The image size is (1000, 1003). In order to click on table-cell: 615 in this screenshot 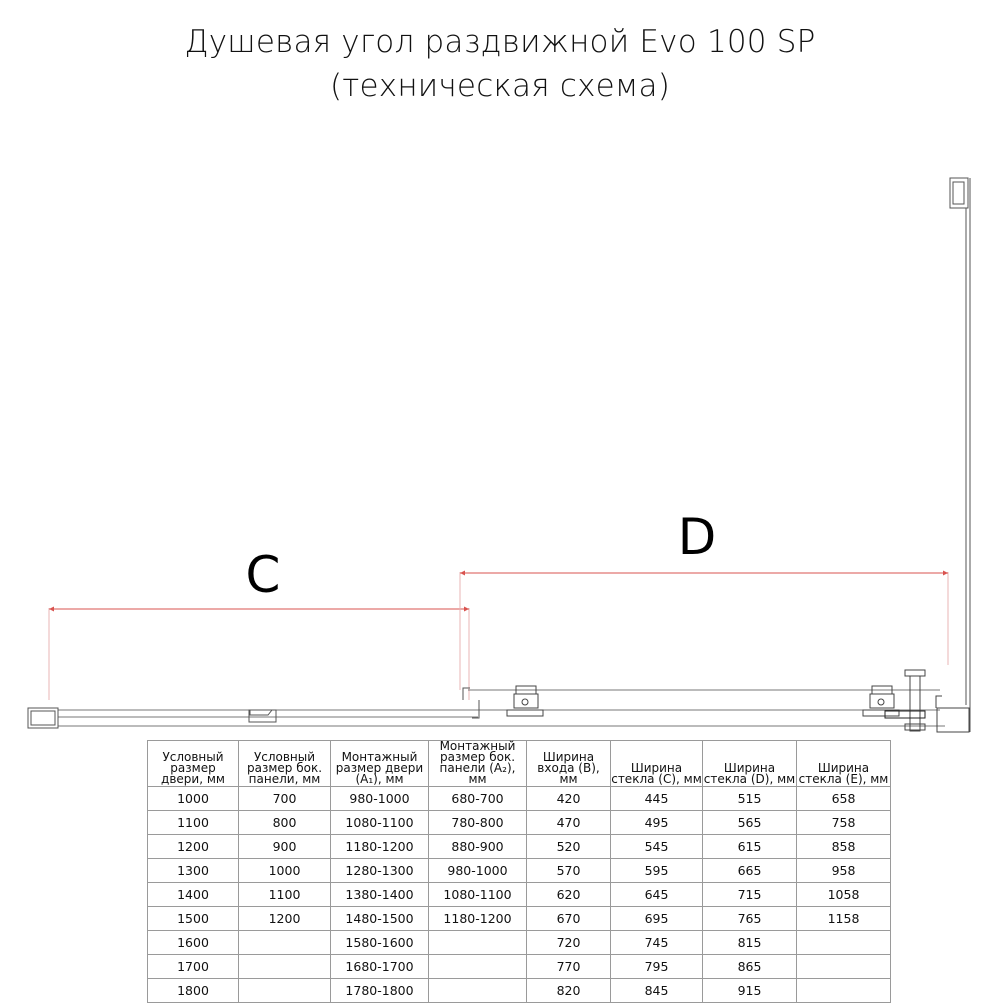, I will do `click(749, 846)`.